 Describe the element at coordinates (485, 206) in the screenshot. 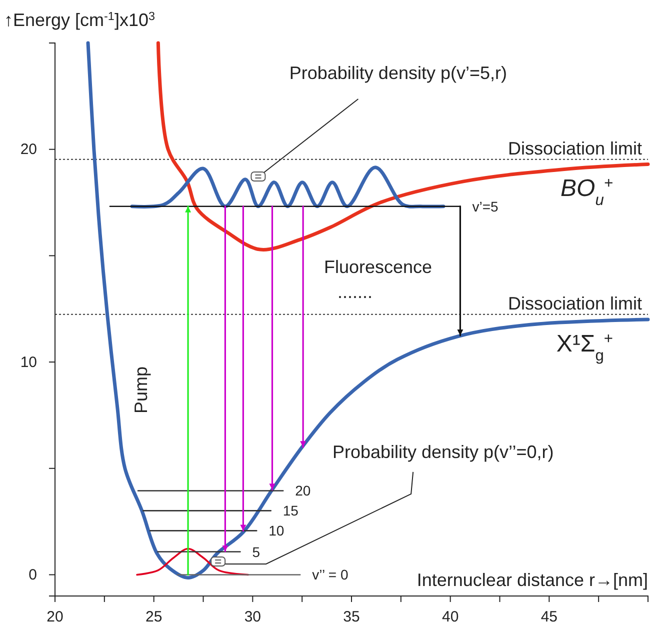

I see `series-label: v’=5` at that location.